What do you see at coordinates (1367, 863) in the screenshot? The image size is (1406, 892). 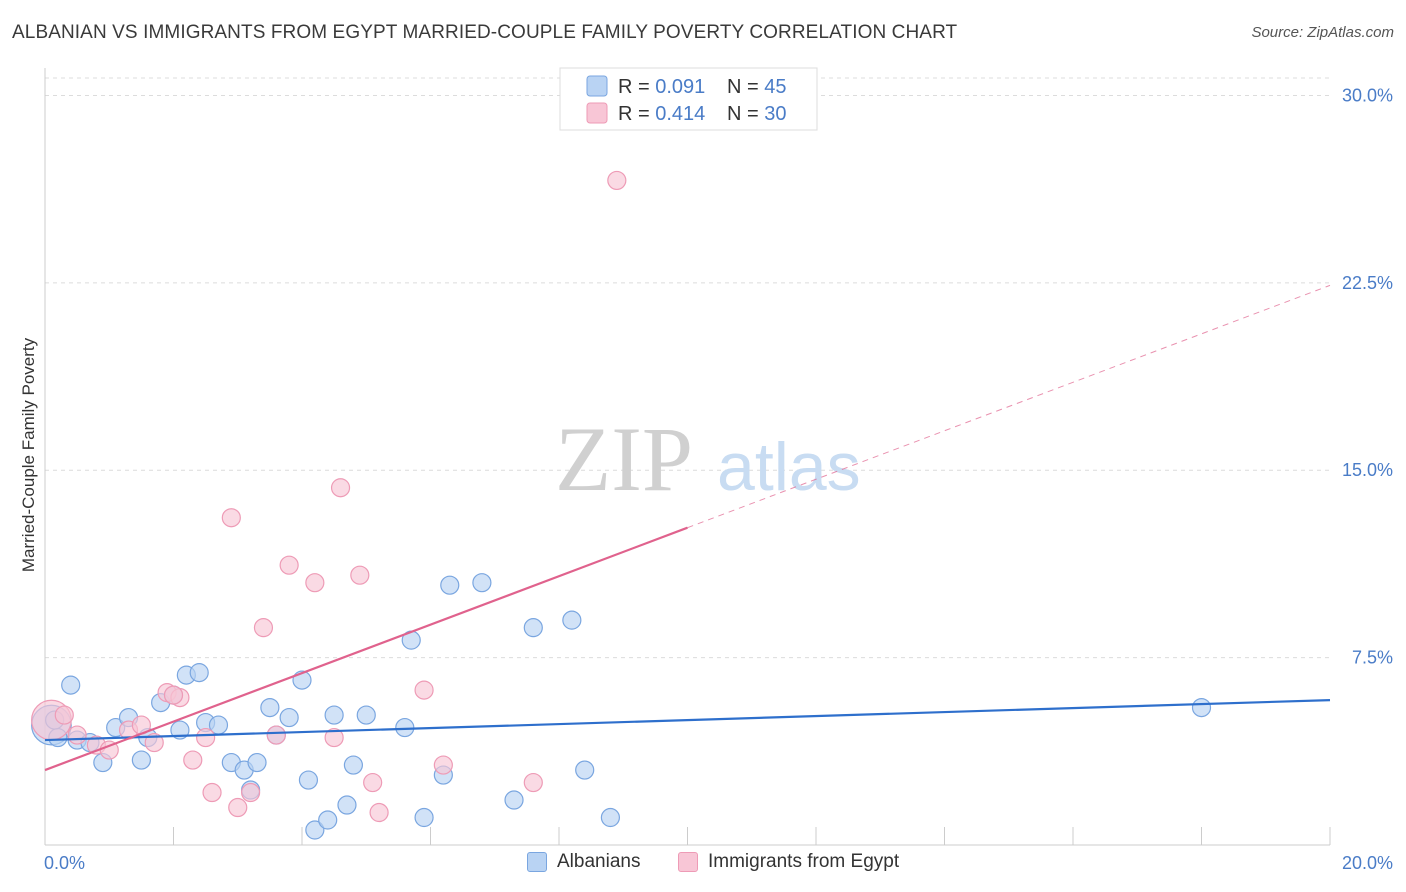 I see `x-tick-label: 20.0%` at bounding box center [1367, 863].